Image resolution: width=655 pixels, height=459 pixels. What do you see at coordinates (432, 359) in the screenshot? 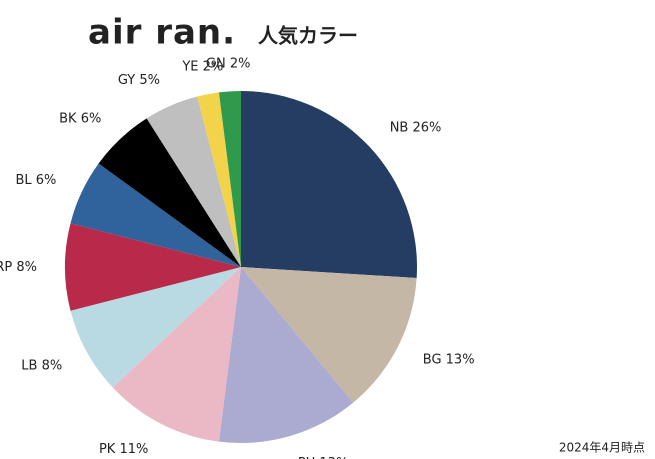
I see `category-label: BG` at bounding box center [432, 359].